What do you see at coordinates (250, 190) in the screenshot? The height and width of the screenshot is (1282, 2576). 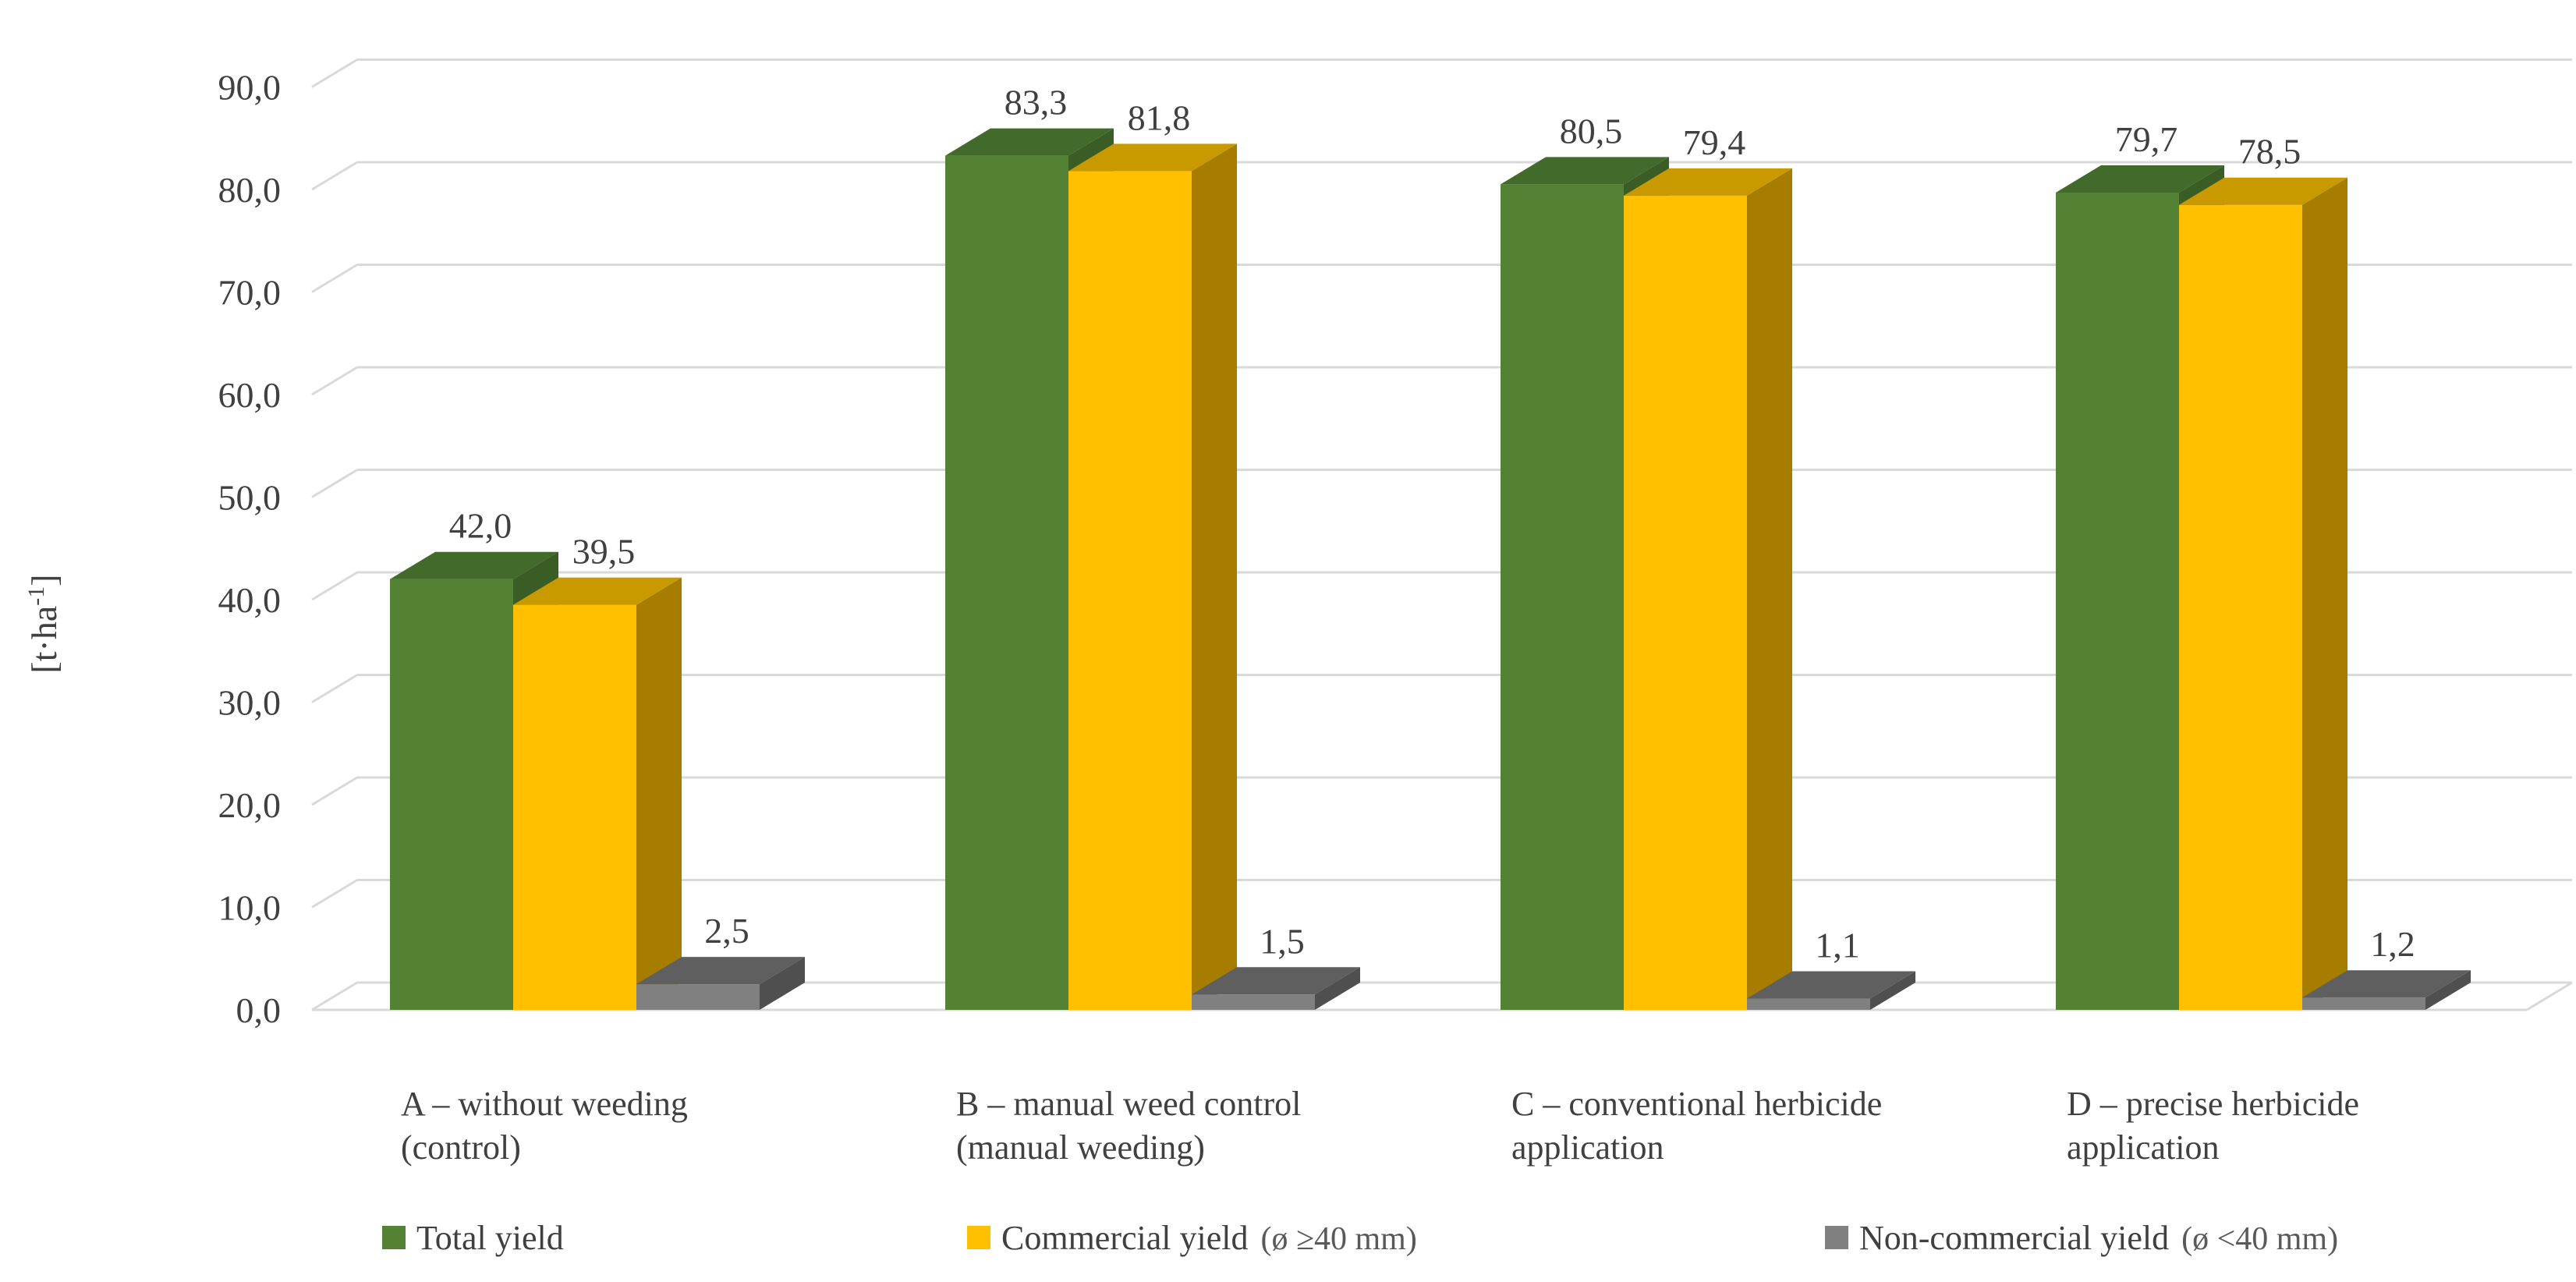 I see `y-tick-label: 80,0` at bounding box center [250, 190].